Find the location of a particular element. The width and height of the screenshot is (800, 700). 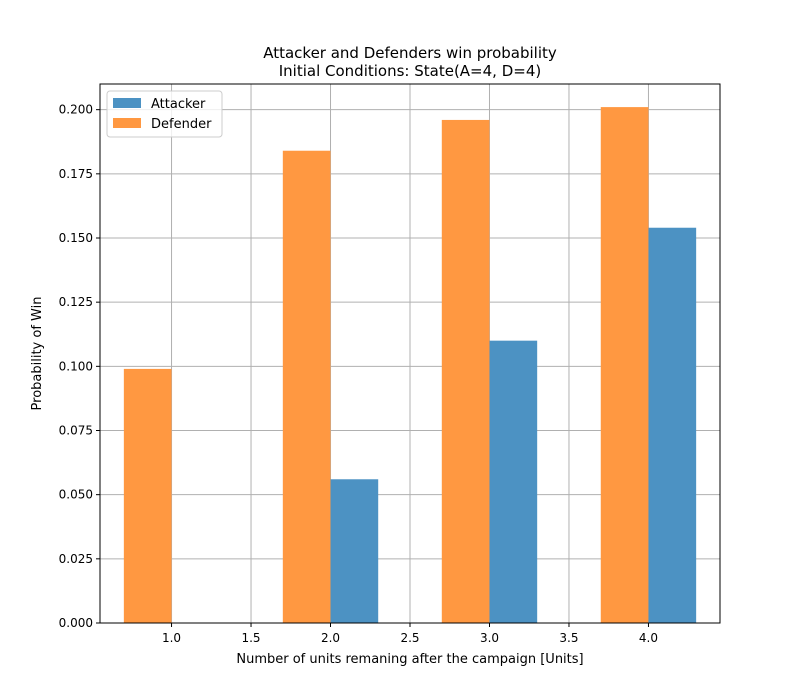

x-tick-label: 1.0 is located at coordinates (171, 638).